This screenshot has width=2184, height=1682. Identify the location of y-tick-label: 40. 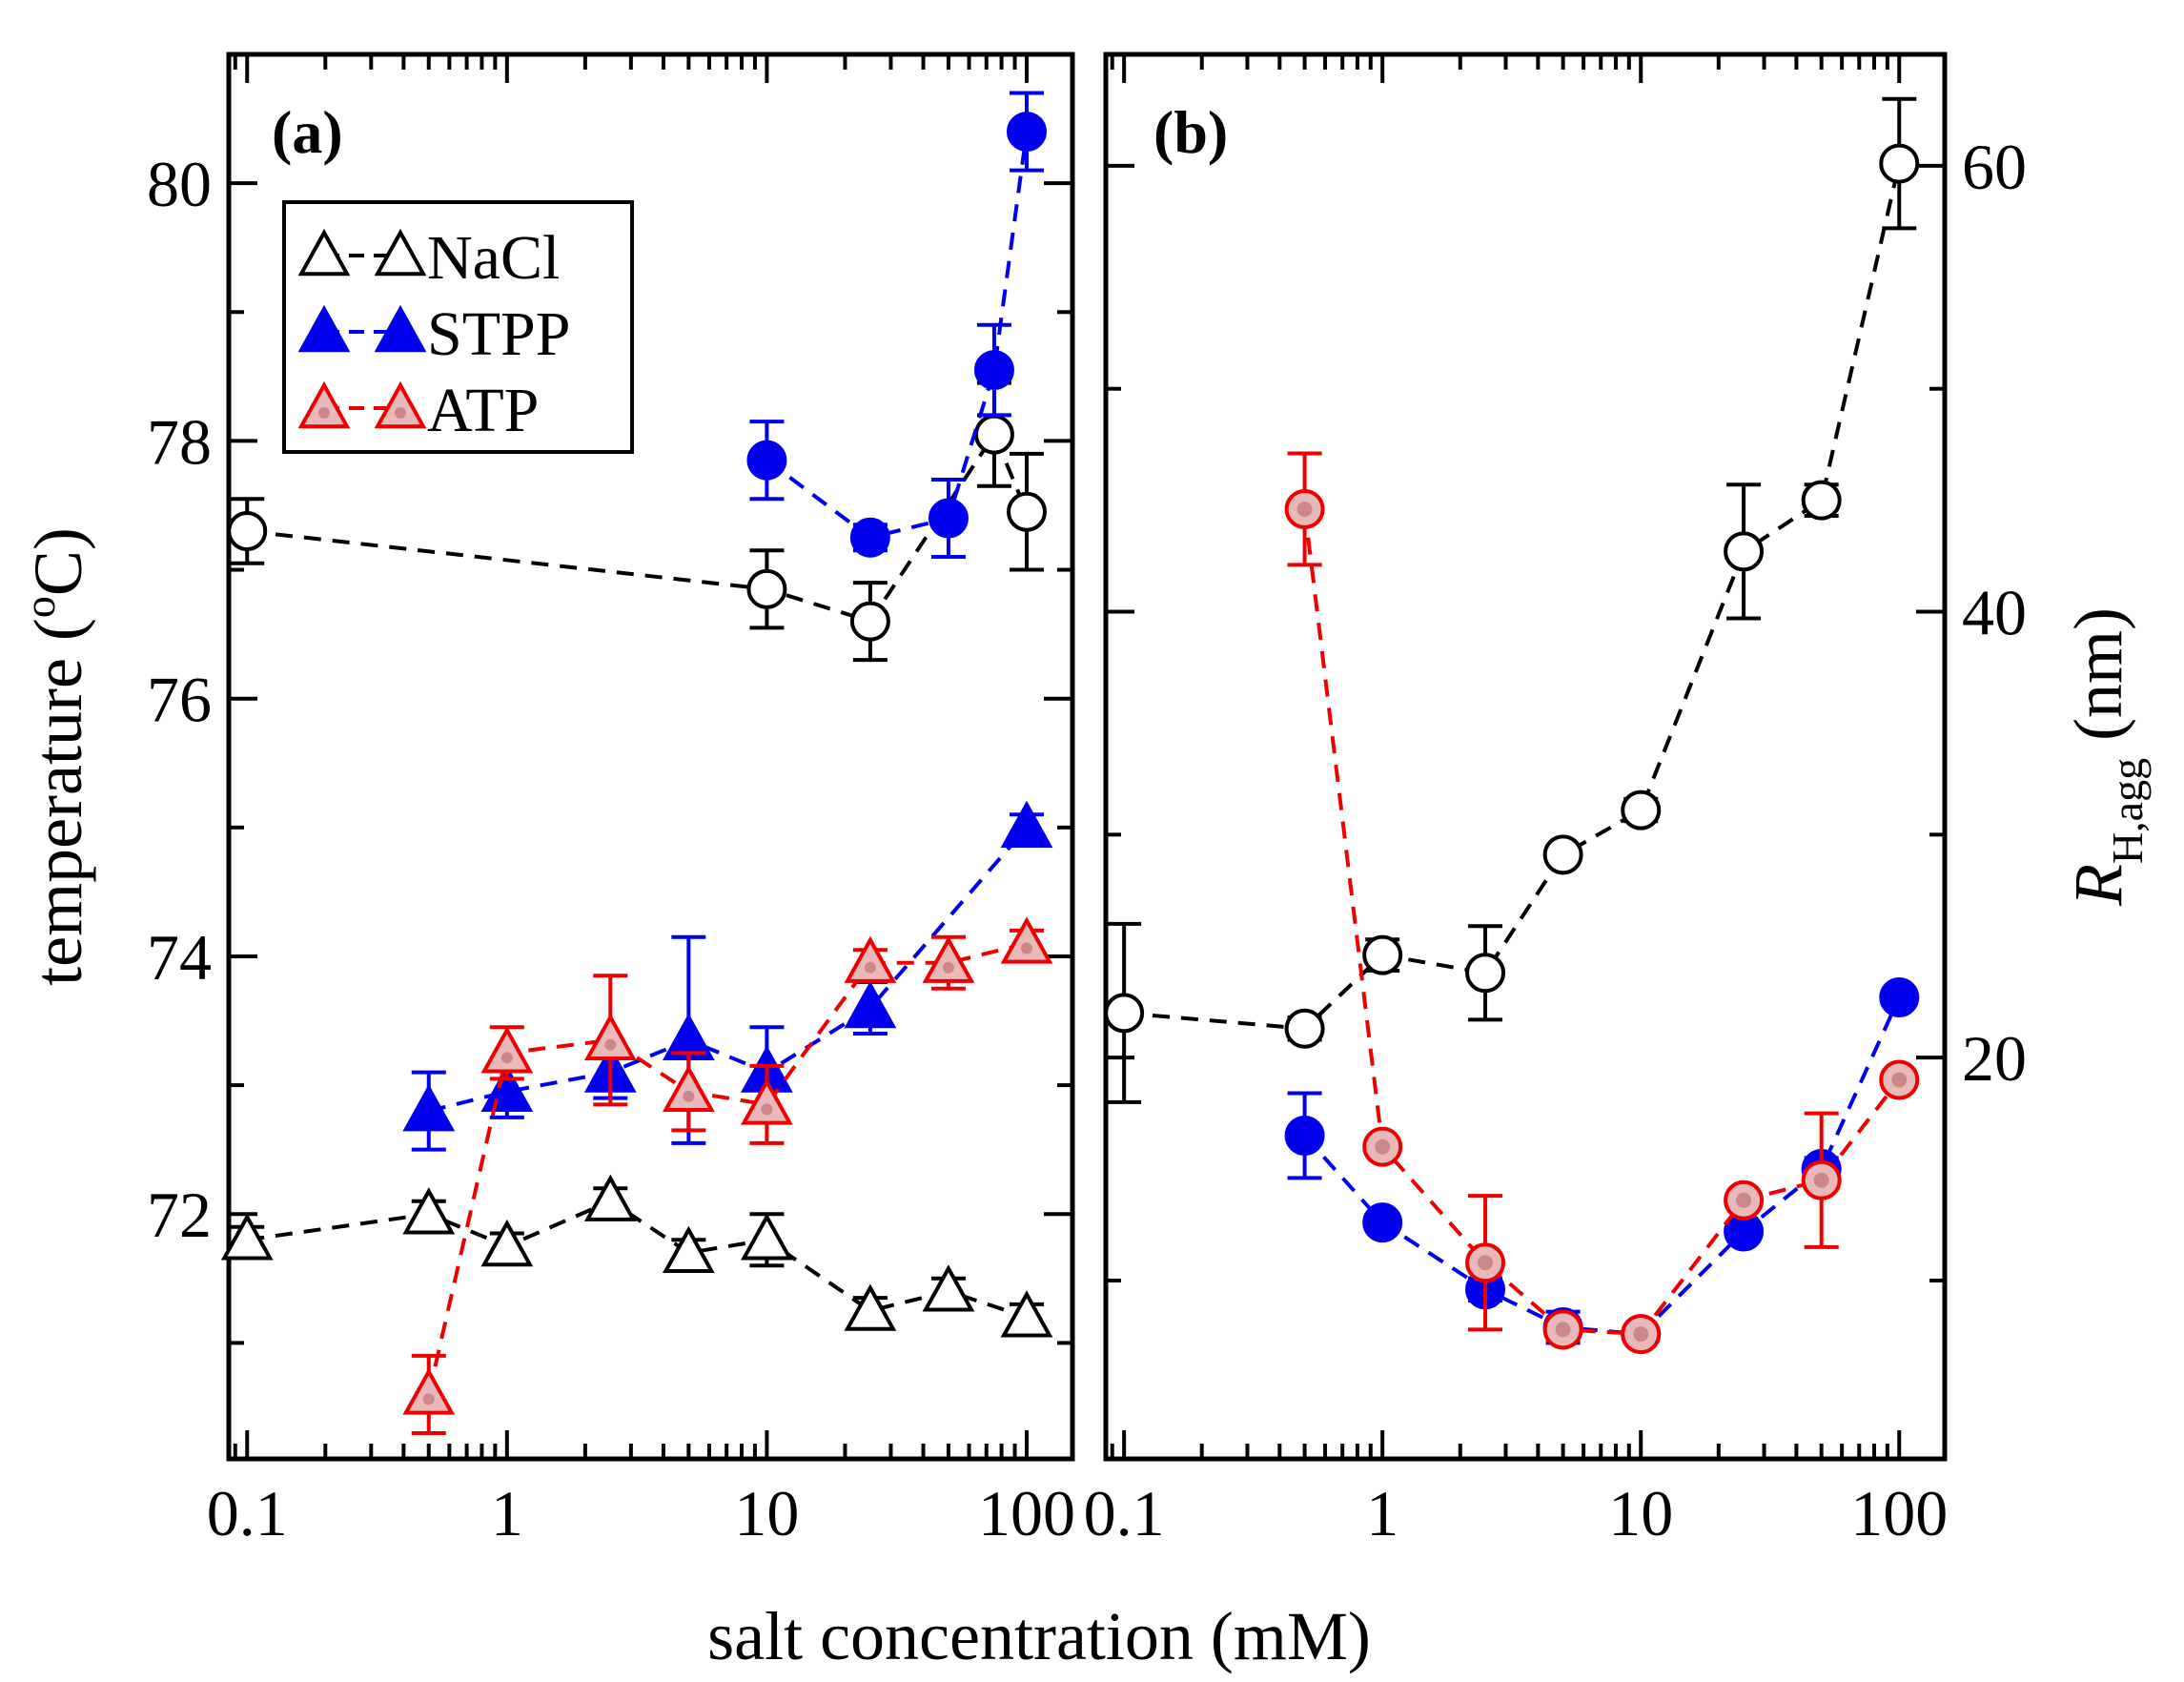
(1994, 613).